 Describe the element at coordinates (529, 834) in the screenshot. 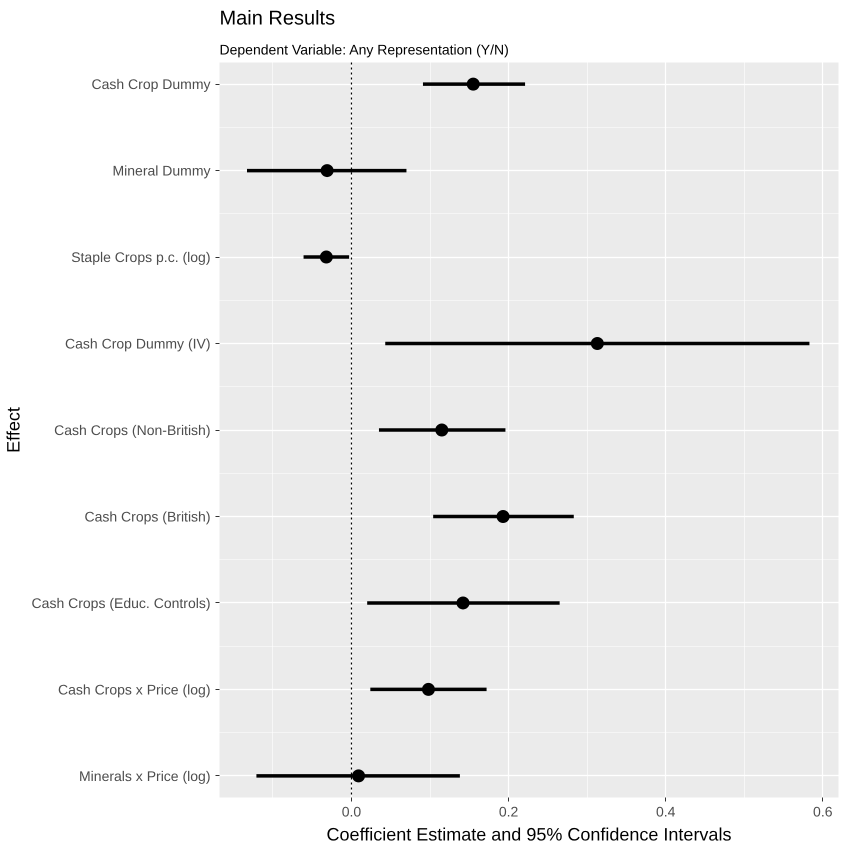

I see `x-axis-title: Coefficient Estimate and 95% Confidence Intervals` at that location.